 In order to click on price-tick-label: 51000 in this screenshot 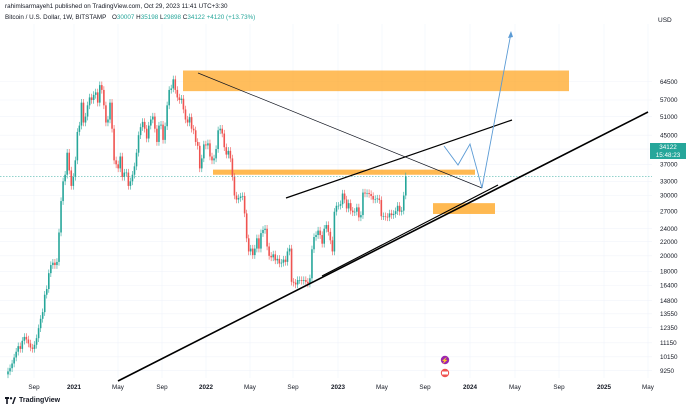, I will do `click(669, 117)`.